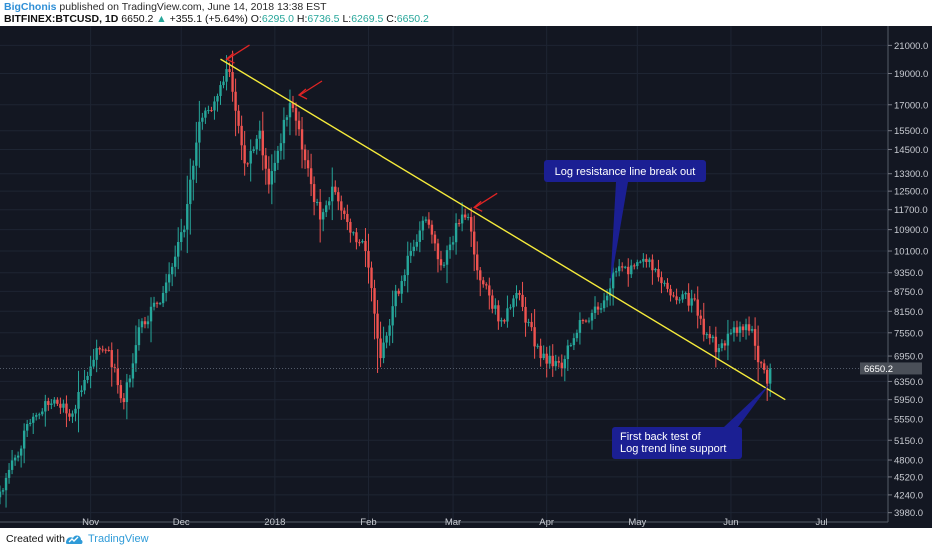  Describe the element at coordinates (625, 171) in the screenshot. I see `callout-box` at that location.